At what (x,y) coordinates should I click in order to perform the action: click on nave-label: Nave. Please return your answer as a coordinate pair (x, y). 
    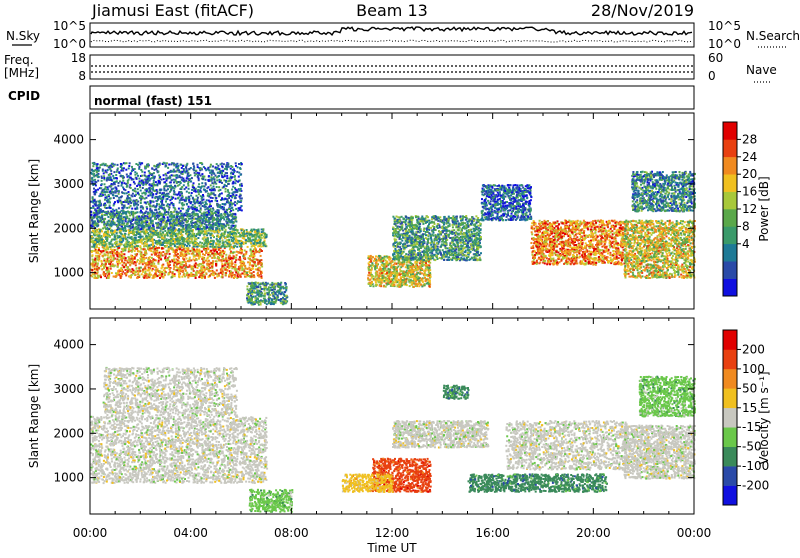
    Looking at the image, I should click on (761, 70).